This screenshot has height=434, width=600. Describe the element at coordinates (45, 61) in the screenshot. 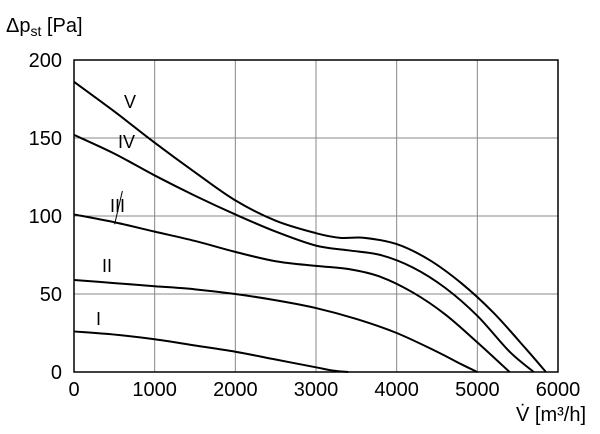

I see `y-tick-label: 200` at that location.